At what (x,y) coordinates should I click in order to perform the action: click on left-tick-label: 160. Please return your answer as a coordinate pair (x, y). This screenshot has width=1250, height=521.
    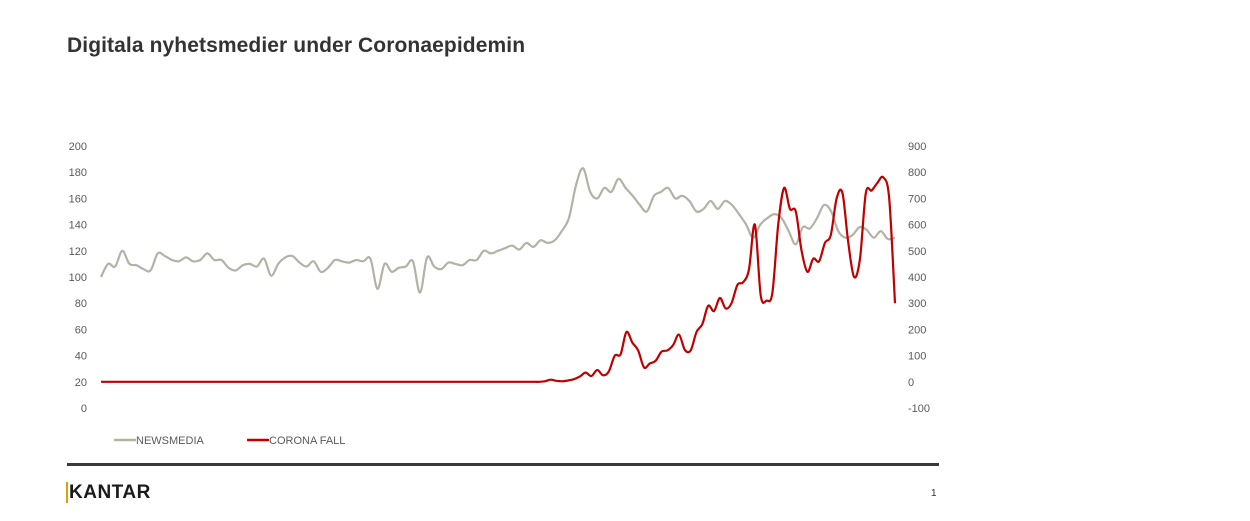
    Looking at the image, I should click on (78, 199).